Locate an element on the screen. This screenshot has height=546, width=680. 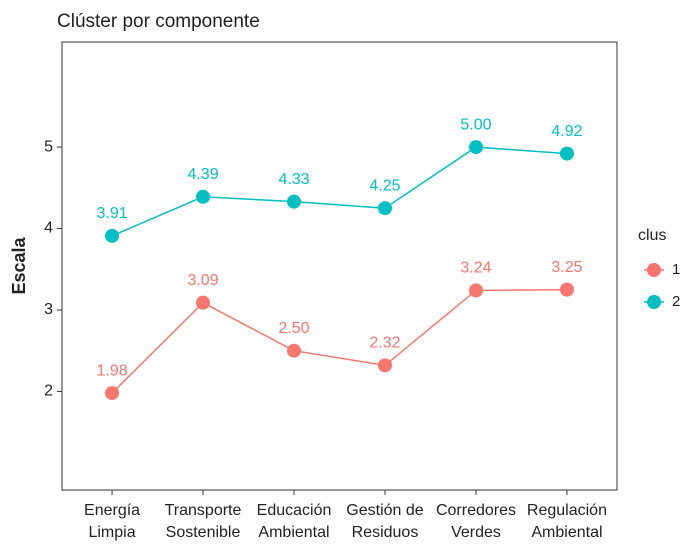
x-tick-label: Energía is located at coordinates (112, 510).